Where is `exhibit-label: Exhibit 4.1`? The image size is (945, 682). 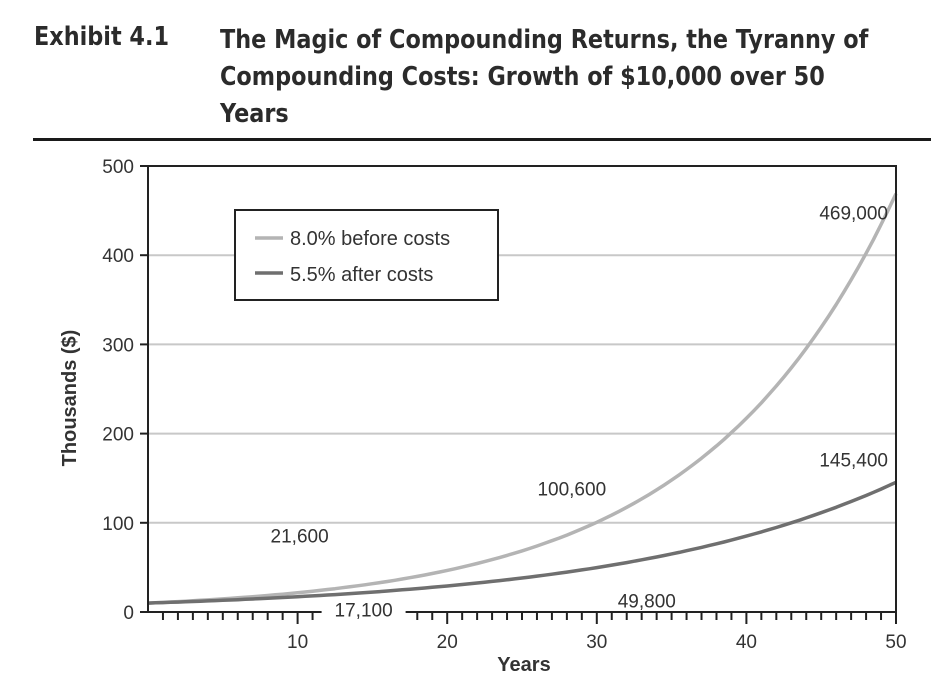
exhibit-label: Exhibit 4.1 is located at coordinates (102, 37).